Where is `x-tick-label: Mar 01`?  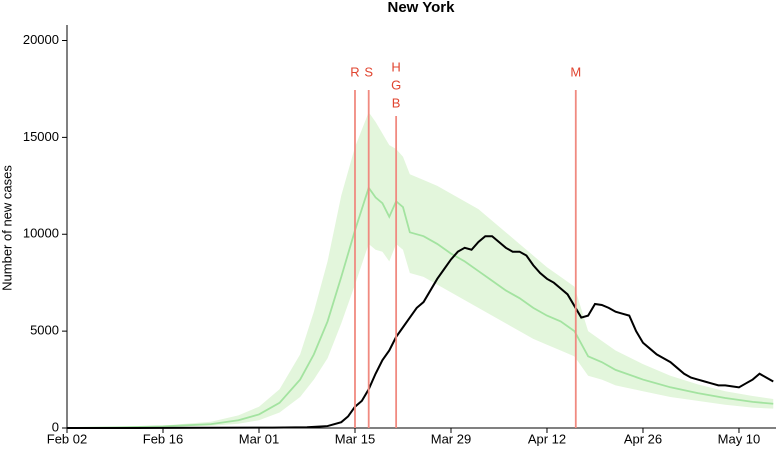
x-tick-label: Mar 01 is located at coordinates (259, 438).